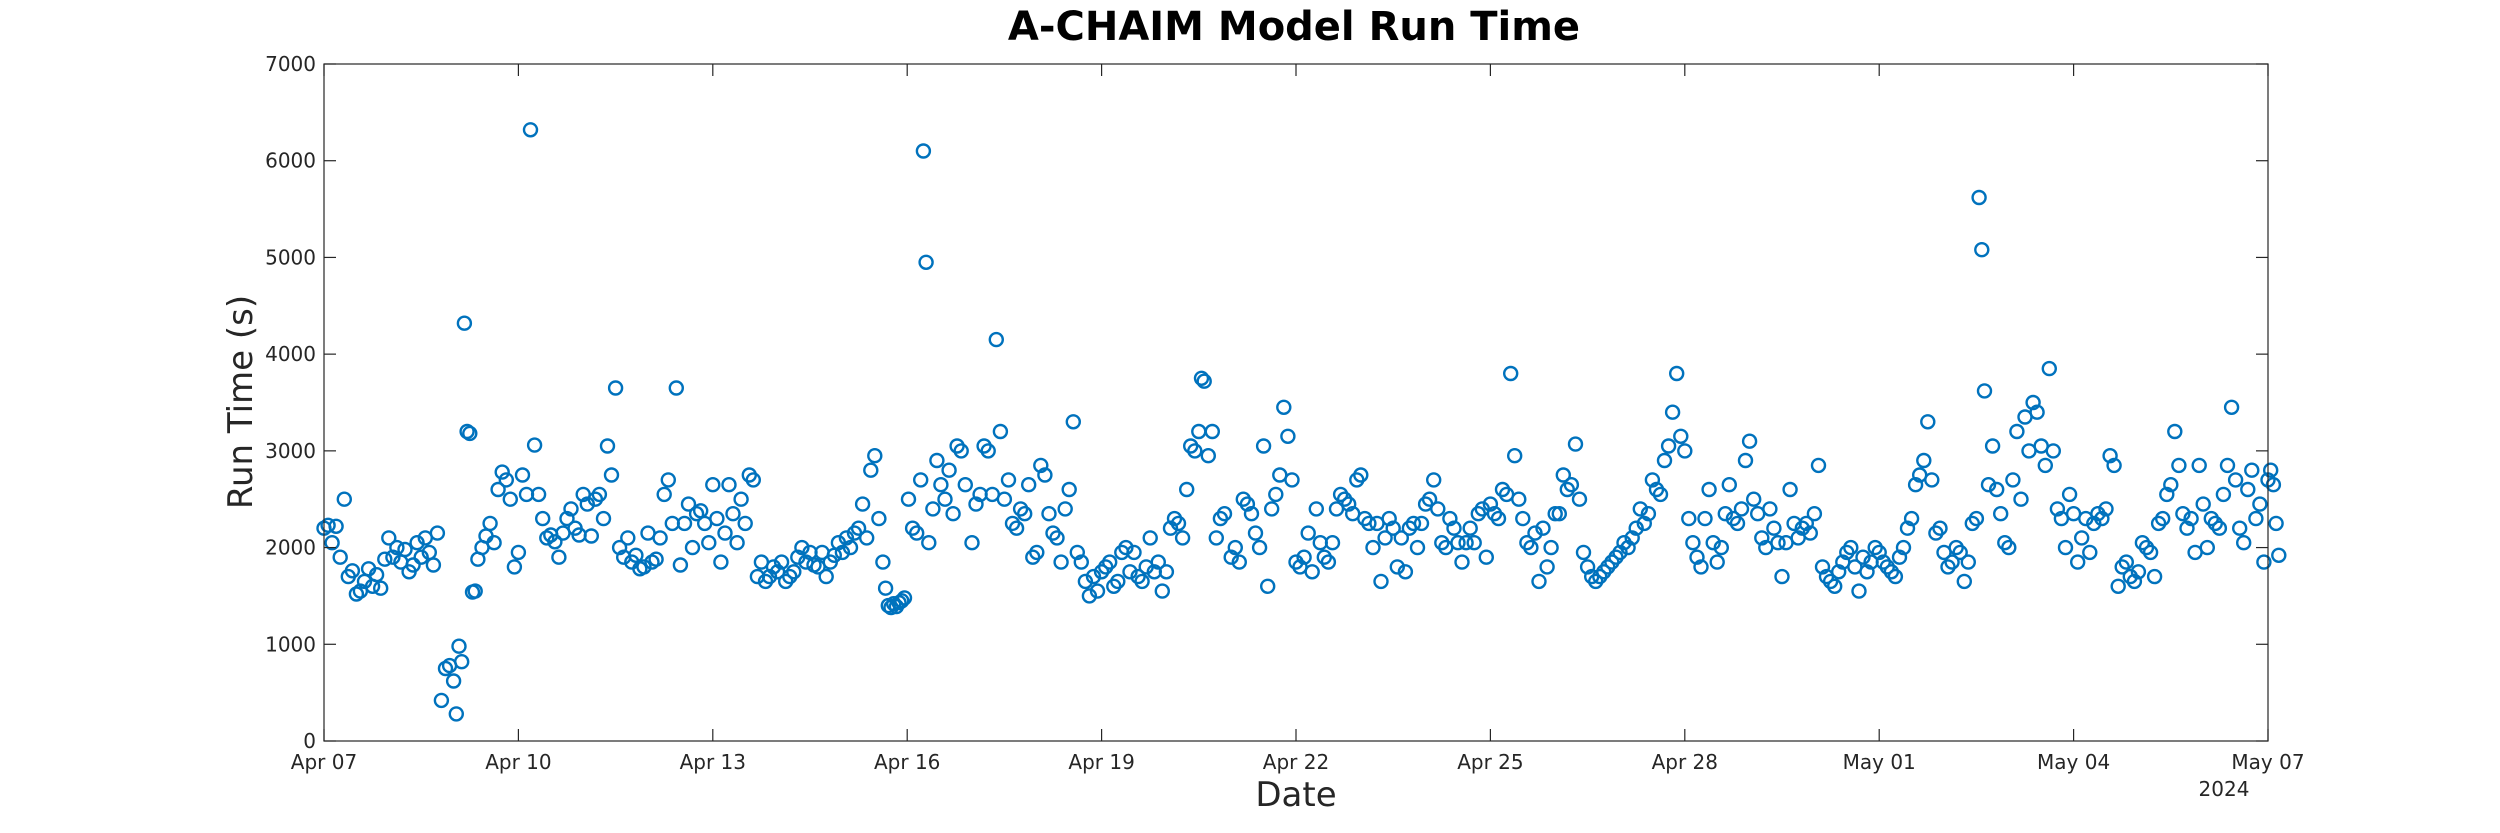  Describe the element at coordinates (290, 548) in the screenshot. I see `y-tick-label: 2000` at that location.